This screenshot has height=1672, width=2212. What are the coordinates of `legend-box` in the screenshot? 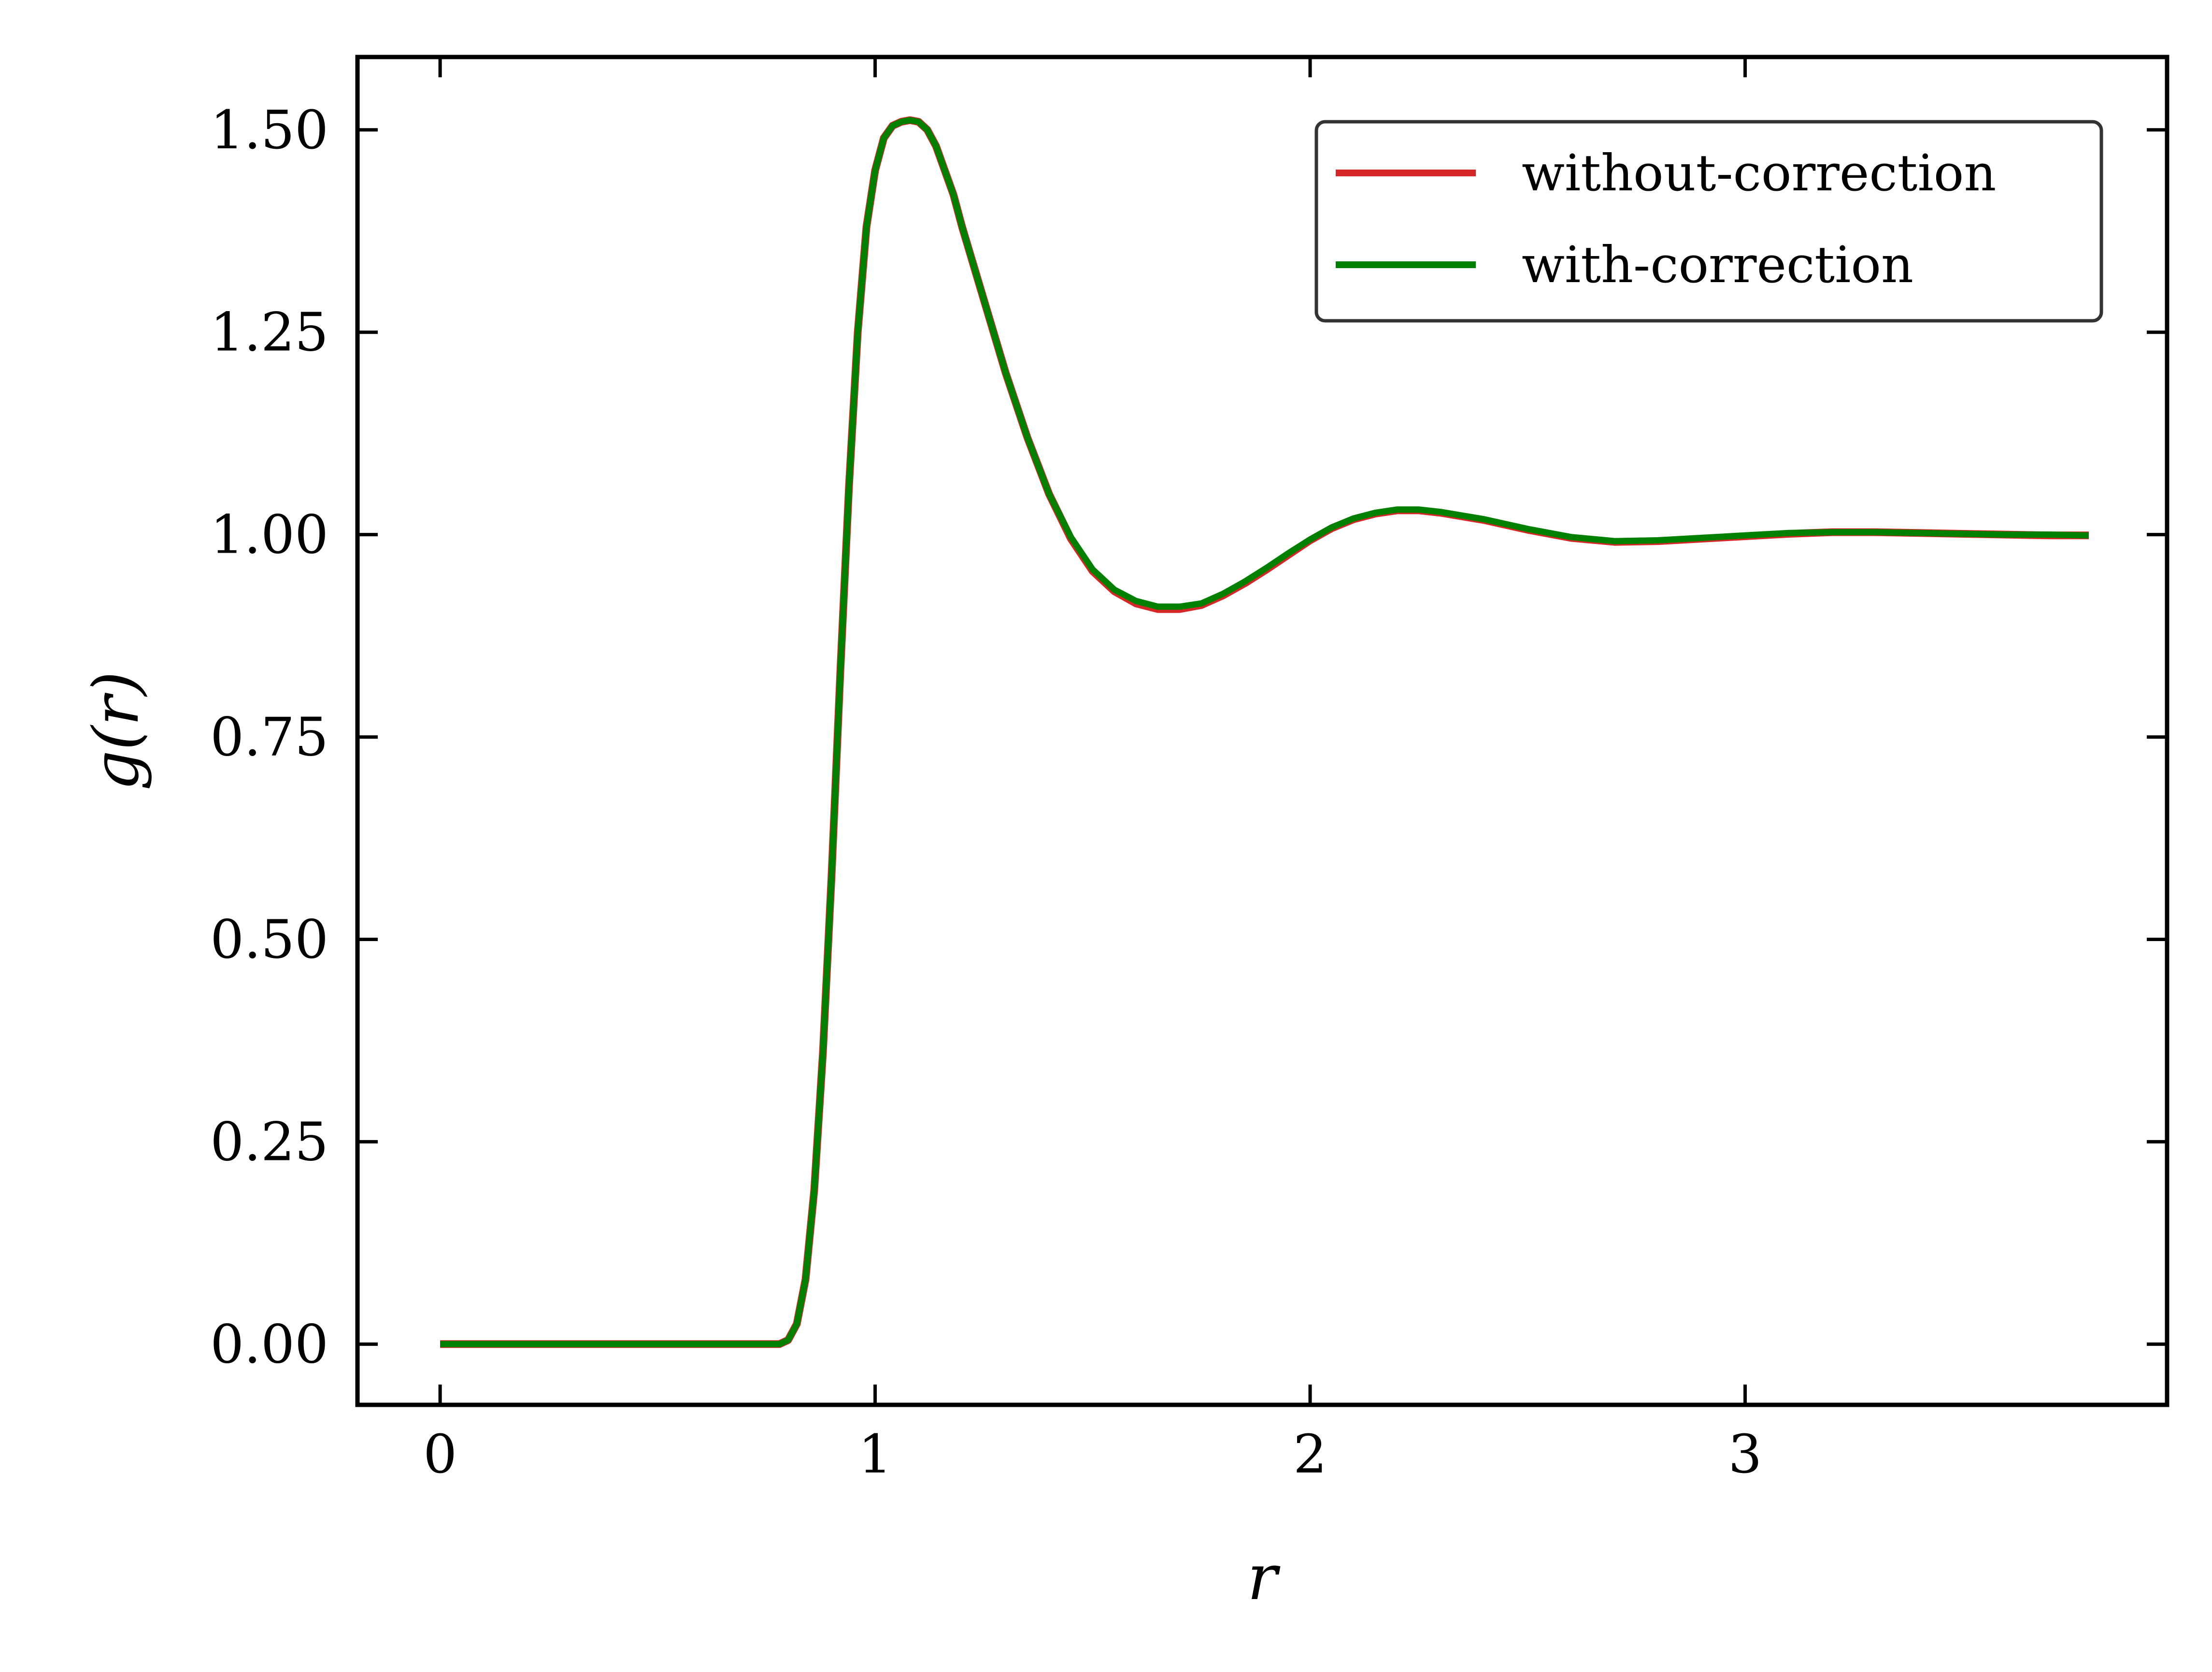 It's located at (1708, 222).